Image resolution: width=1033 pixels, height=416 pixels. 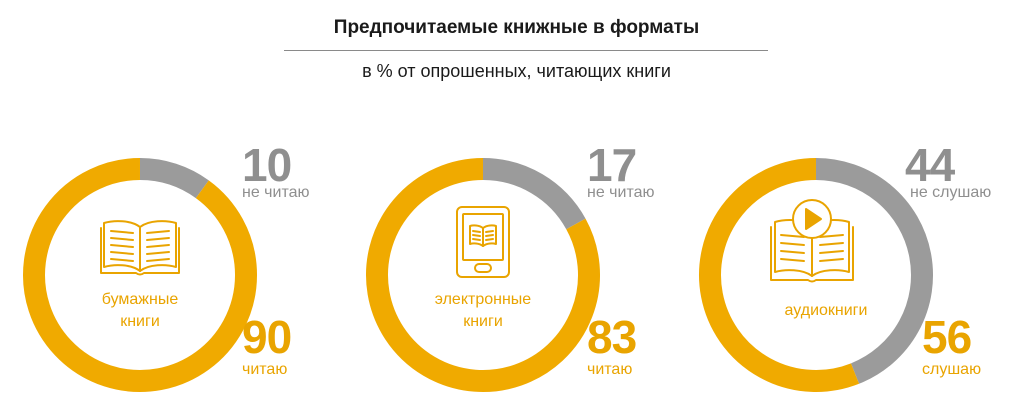 I want to click on center-label-paper-books: бумажные книги, so click(x=140, y=311).